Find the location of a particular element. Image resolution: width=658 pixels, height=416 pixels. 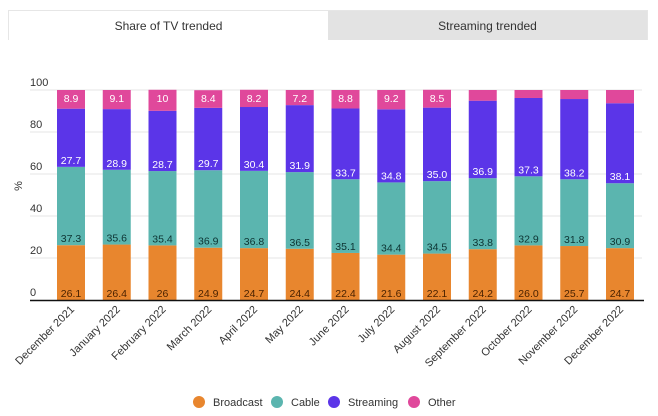

data-label: 38.1 is located at coordinates (620, 177).